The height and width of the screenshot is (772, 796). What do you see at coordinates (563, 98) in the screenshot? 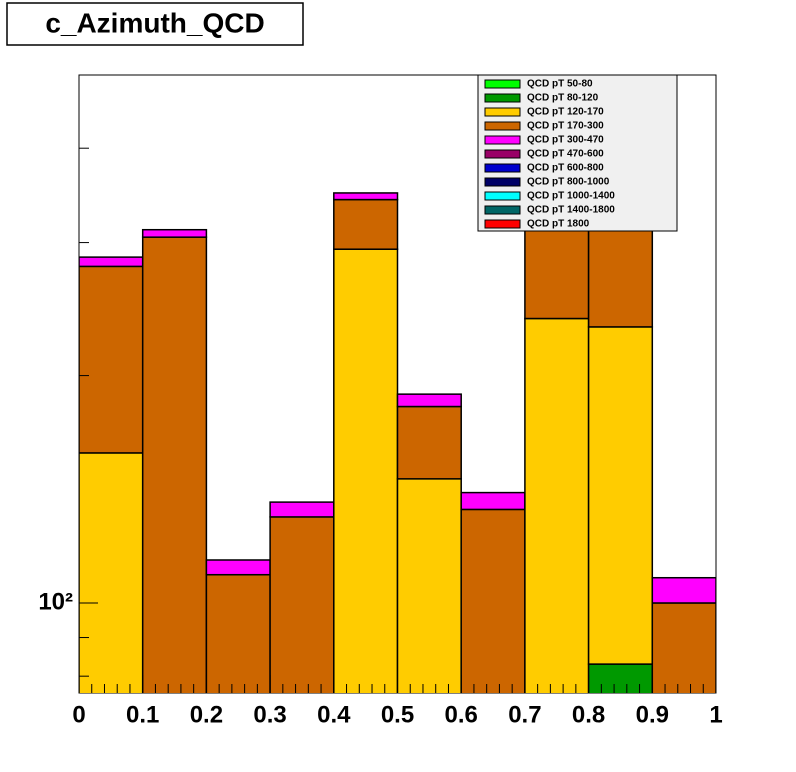
I see `legend-label: QCD pT 80-120` at bounding box center [563, 98].